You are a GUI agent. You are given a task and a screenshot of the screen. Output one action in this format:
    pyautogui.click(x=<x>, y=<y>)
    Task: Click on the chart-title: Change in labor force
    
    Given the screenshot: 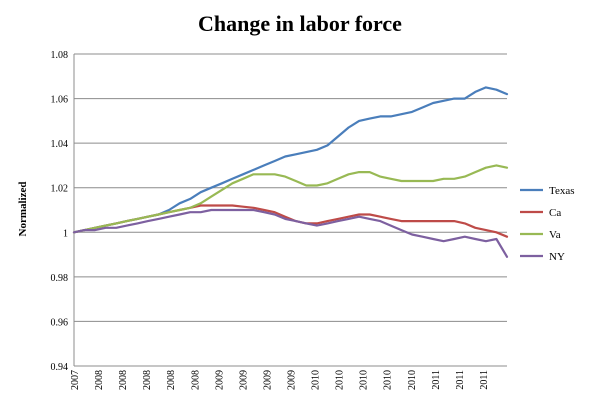 What is the action you would take?
    pyautogui.click(x=300, y=23)
    